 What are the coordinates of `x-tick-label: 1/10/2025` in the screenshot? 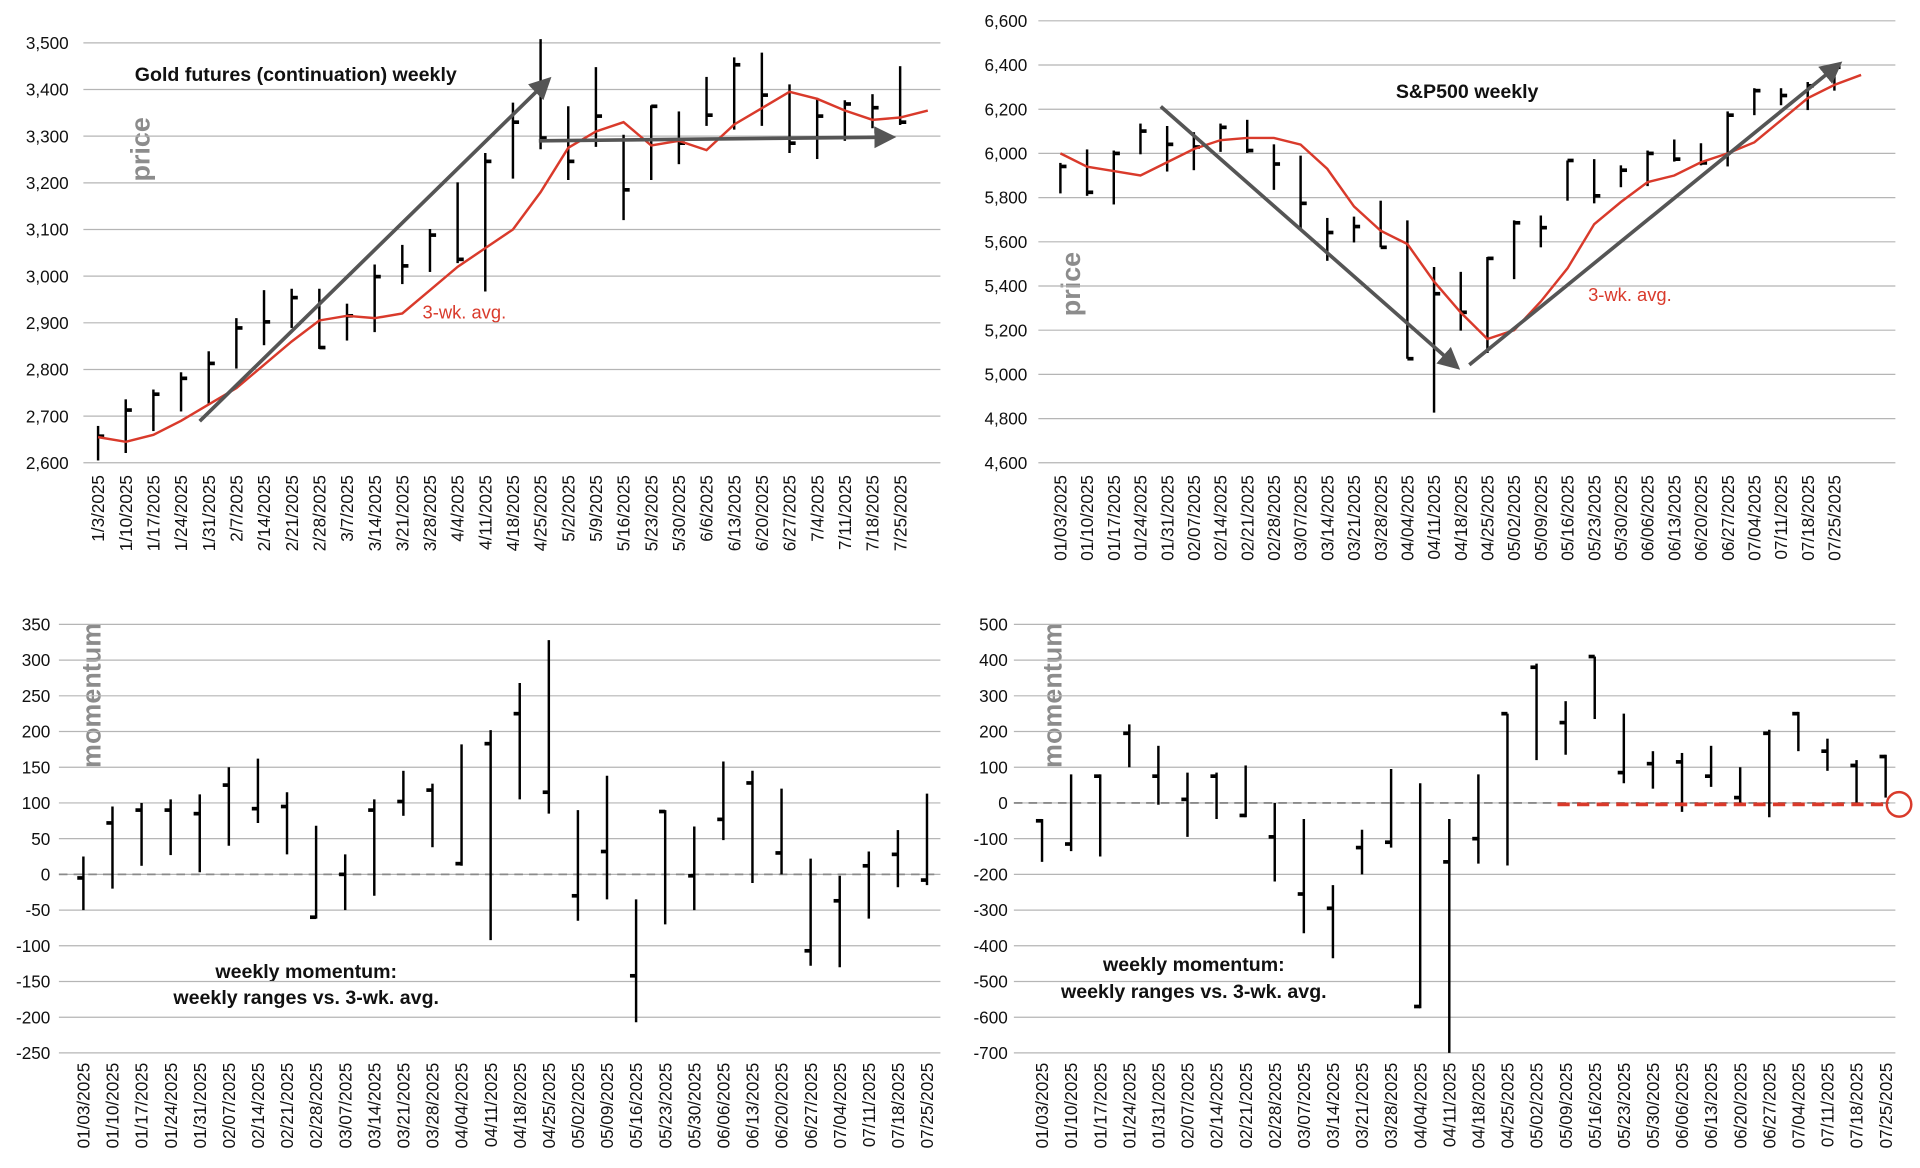 It's located at (126, 513).